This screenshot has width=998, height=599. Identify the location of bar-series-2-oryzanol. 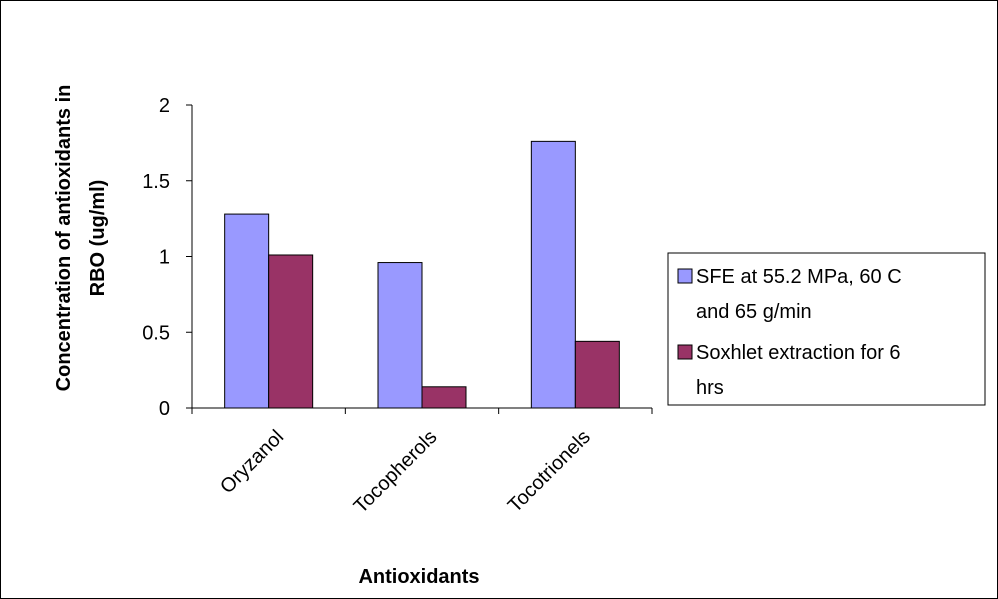
(291, 331).